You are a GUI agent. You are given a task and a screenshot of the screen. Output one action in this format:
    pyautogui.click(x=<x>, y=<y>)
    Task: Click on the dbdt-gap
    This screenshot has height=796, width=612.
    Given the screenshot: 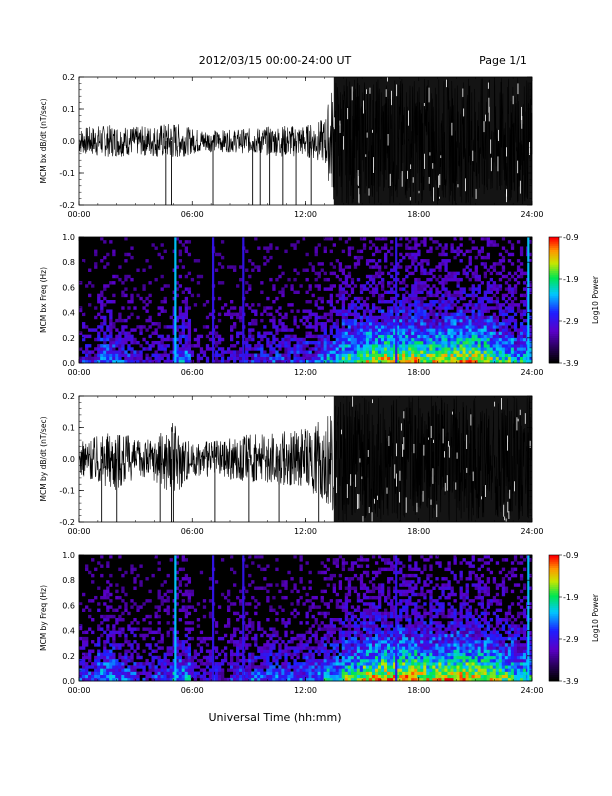 What is the action you would take?
    pyautogui.click(x=446, y=84)
    